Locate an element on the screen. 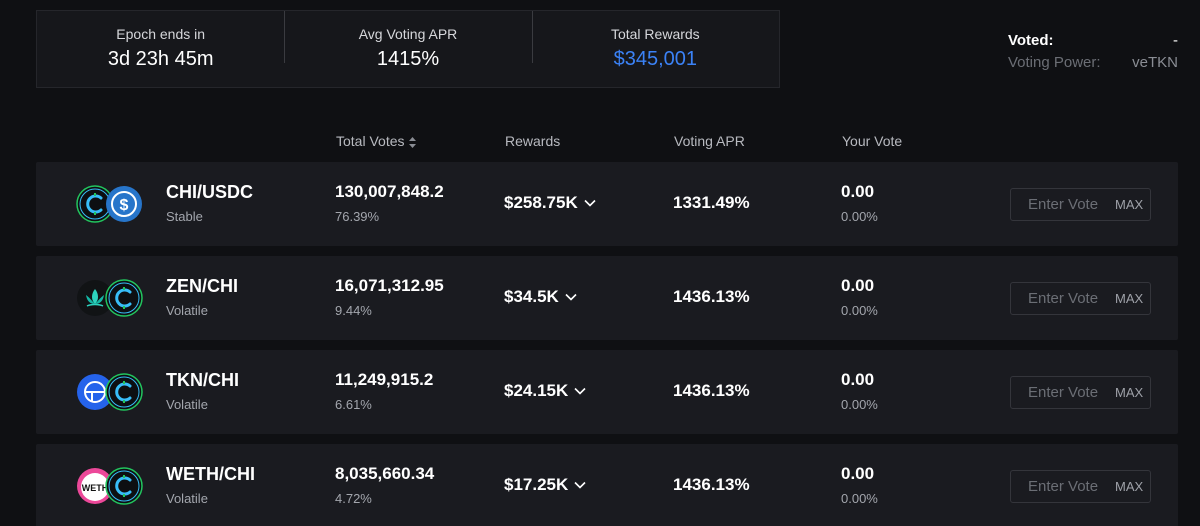  zen-lotus-icon is located at coordinates (95, 298).